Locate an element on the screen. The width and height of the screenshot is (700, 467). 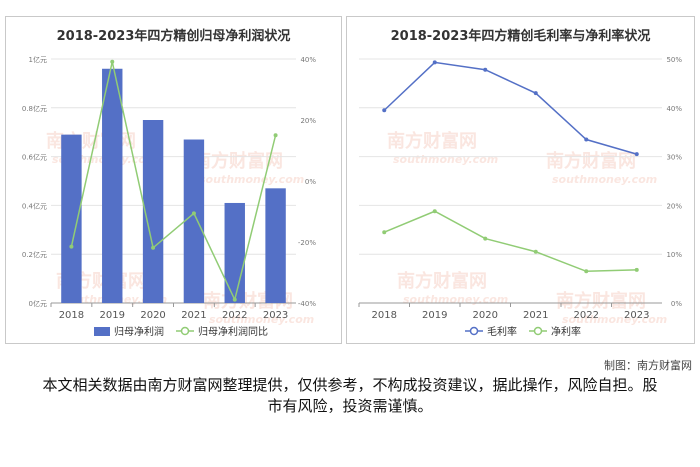
point-yoy-2018 is located at coordinates (71, 246).